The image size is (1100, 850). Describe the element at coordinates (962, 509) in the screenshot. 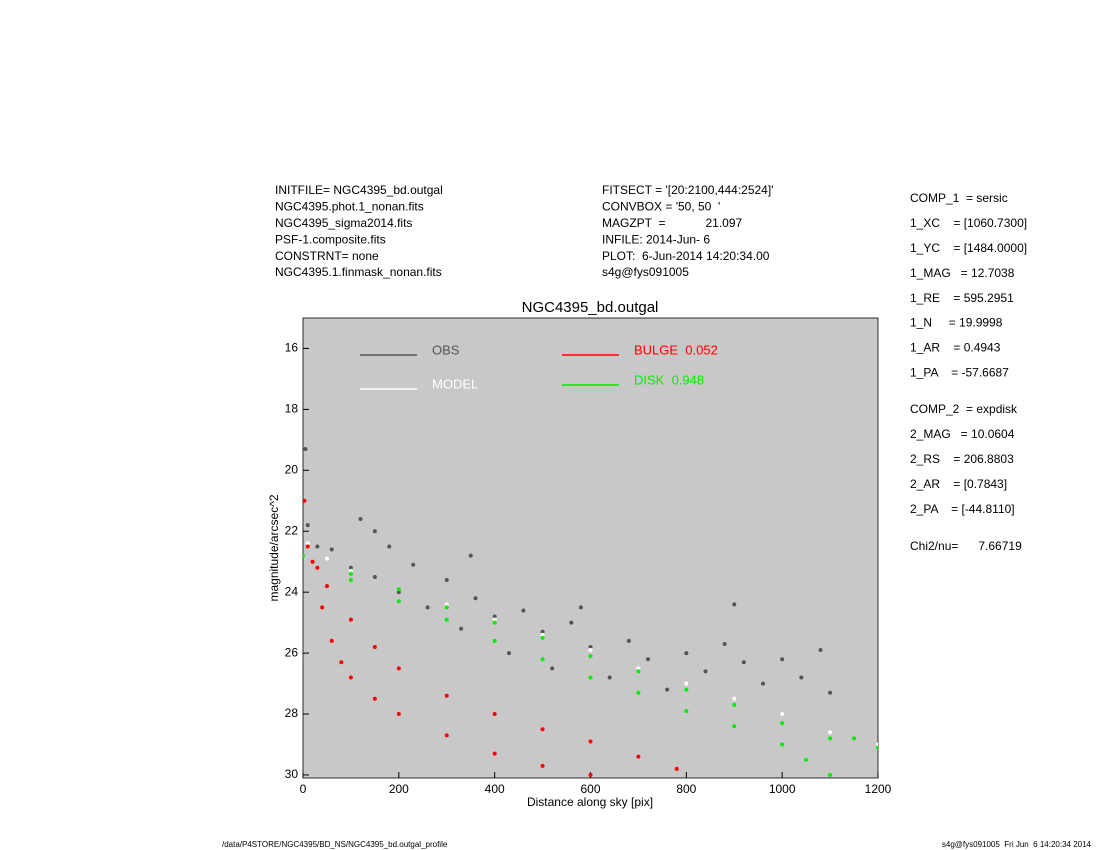

I see `info-line: 2_PA = [-44.8110]` at that location.